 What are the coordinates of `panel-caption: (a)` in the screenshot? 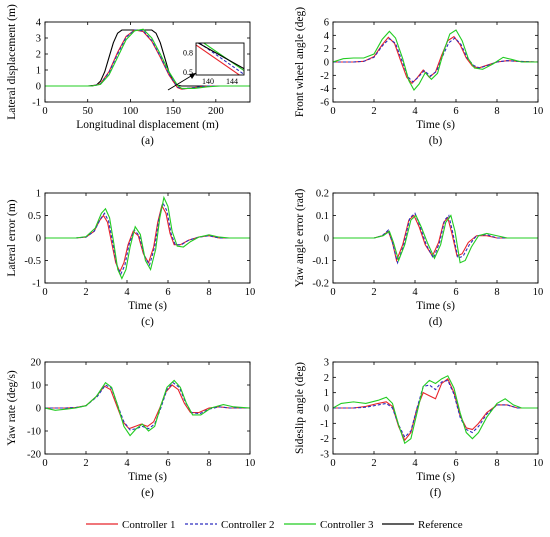 It's located at (147, 141).